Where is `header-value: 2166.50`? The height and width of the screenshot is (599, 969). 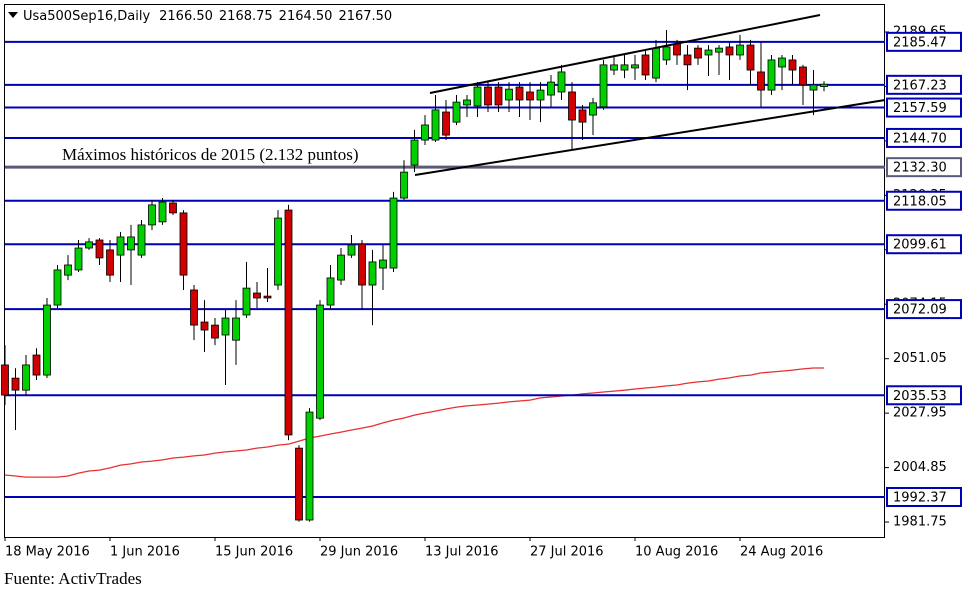 header-value: 2166.50 is located at coordinates (186, 16).